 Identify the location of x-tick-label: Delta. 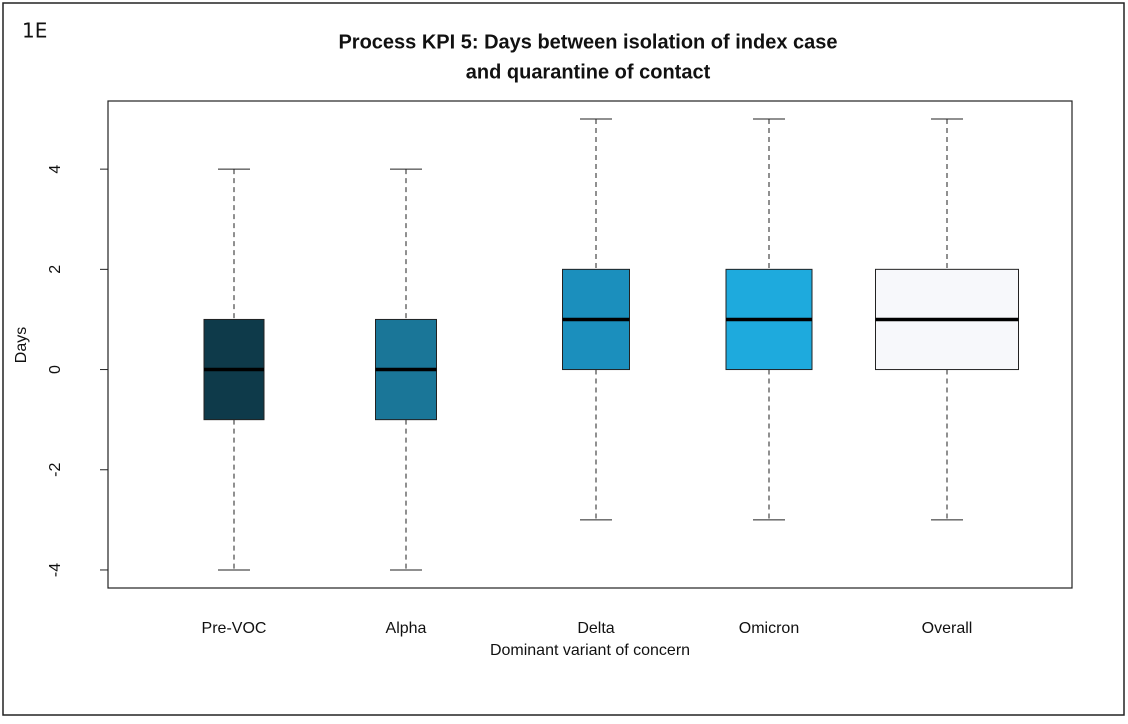
(595, 628).